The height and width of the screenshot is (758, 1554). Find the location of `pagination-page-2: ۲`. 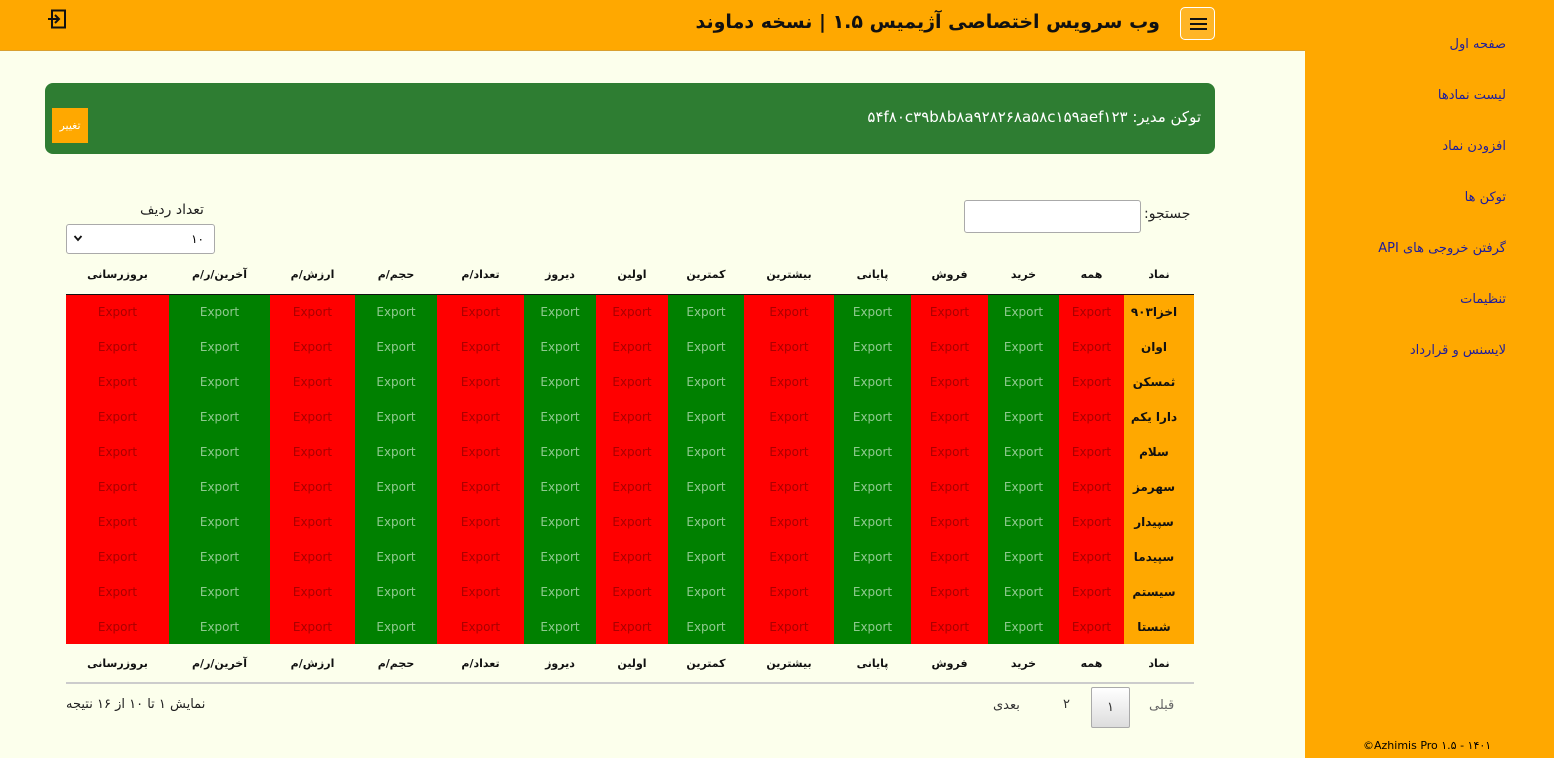

pagination-page-2: ۲ is located at coordinates (1066, 704).